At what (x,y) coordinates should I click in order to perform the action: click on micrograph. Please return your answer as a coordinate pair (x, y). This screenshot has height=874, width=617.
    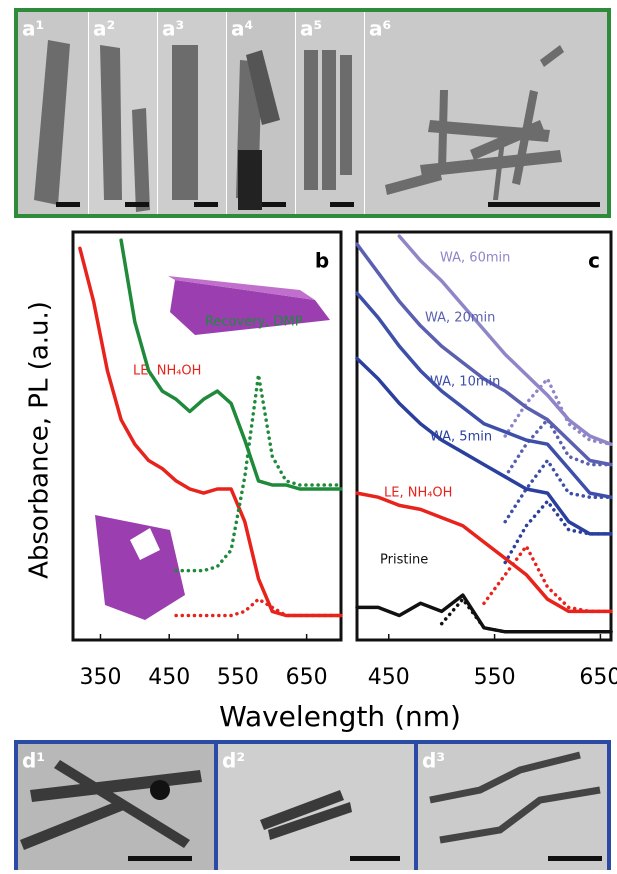
    Looking at the image, I should click on (512, 807).